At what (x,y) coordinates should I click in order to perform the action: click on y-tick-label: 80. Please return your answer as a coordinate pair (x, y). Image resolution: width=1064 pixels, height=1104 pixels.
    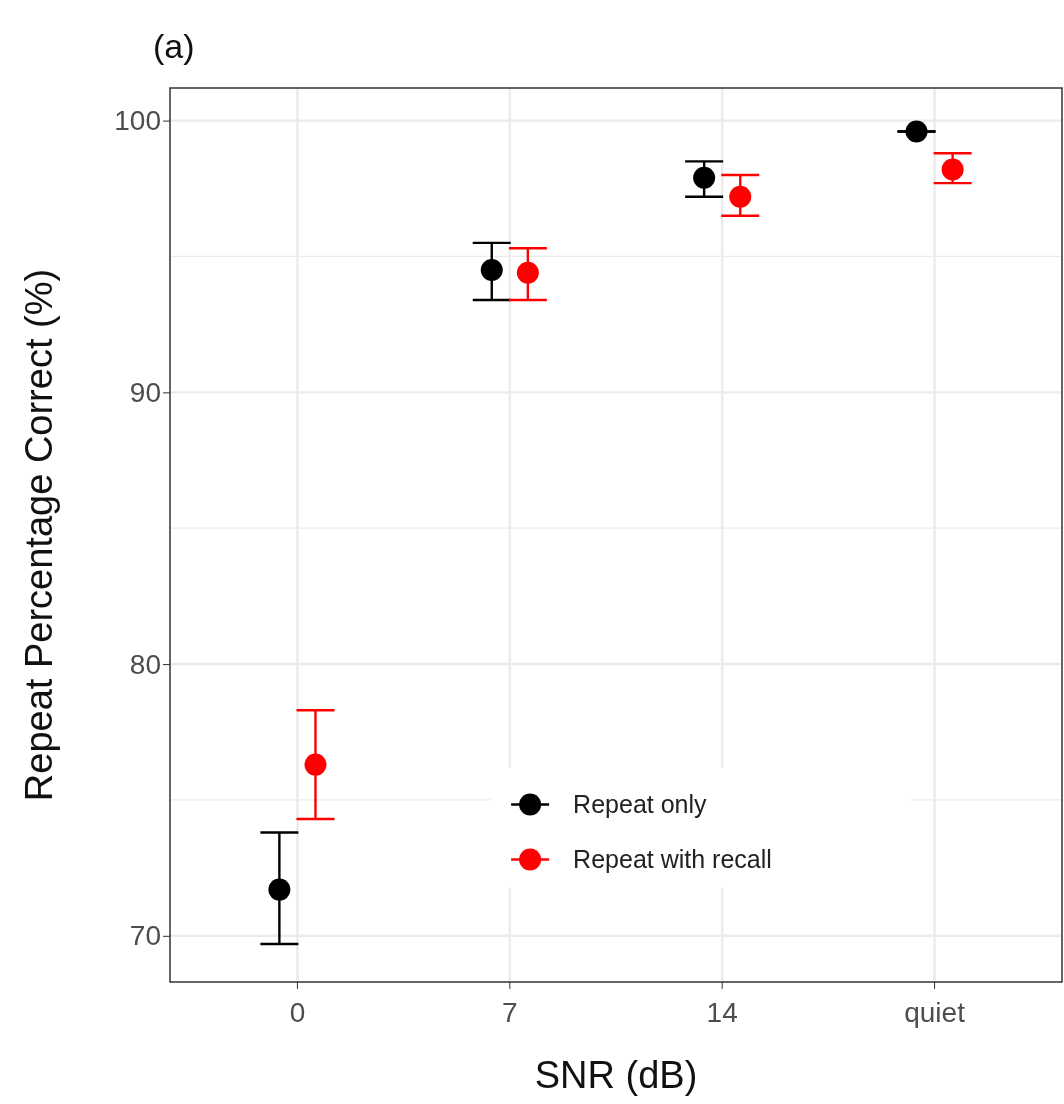
    Looking at the image, I should click on (145, 664).